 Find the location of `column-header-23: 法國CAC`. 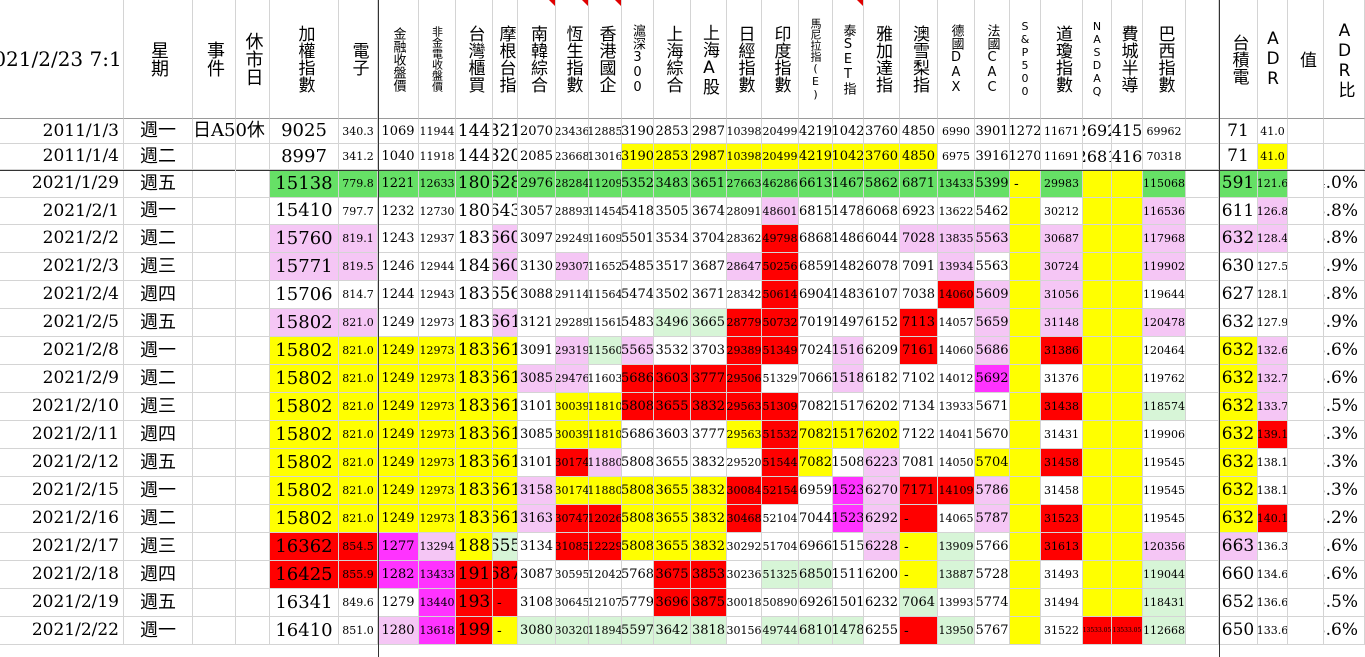

column-header-23: 法國CAC is located at coordinates (992, 59).